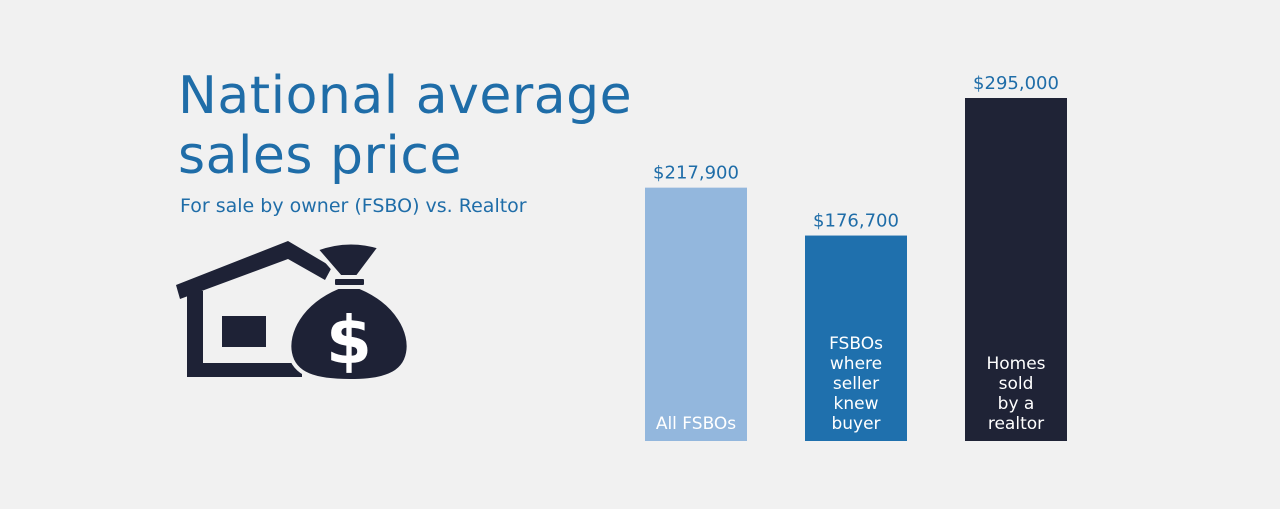 This screenshot has height=509, width=1280. I want to click on house-money-illustration: $, so click(295, 312).